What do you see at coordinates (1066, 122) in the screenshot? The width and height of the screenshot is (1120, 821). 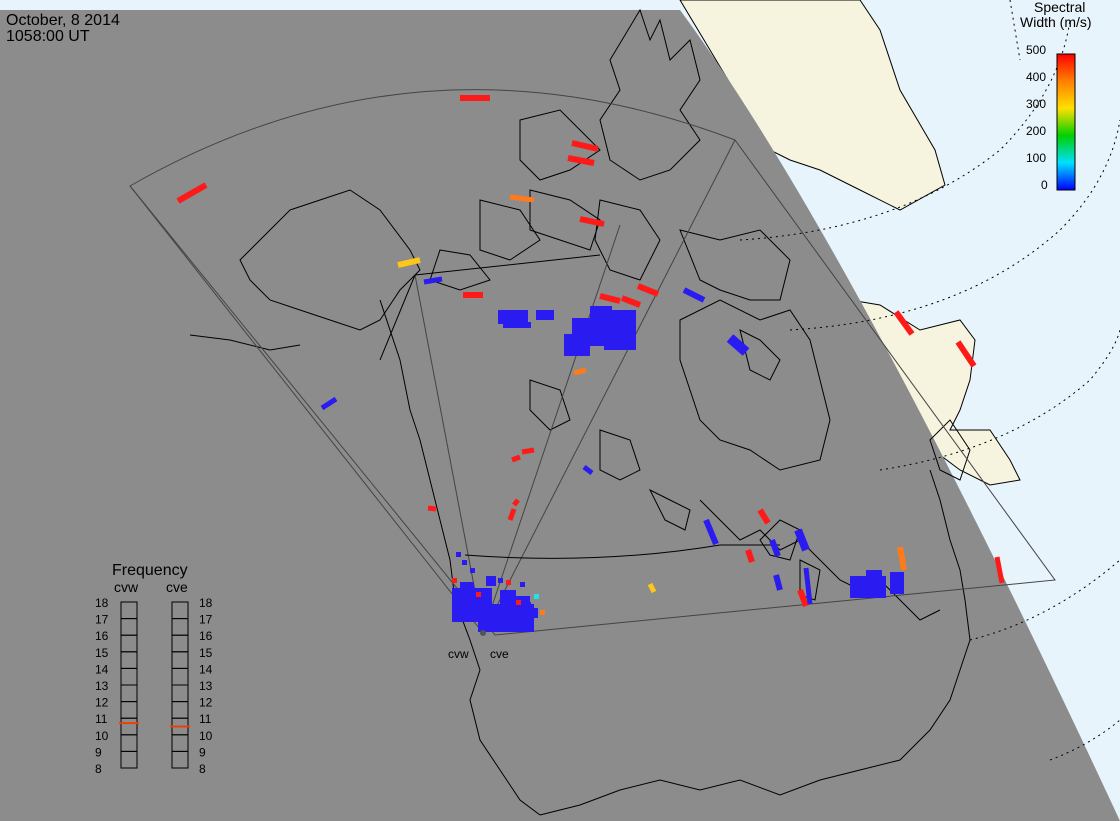 I see `legend-colorbar` at bounding box center [1066, 122].